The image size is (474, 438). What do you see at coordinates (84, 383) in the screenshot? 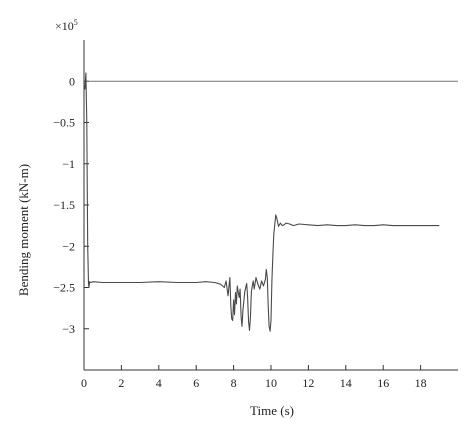
I see `x-tick-label: 0` at bounding box center [84, 383].